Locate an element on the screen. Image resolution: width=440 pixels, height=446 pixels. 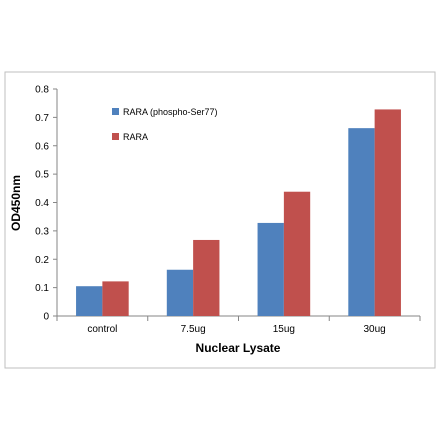
y-tick-label: 0.6 is located at coordinates (42, 146).